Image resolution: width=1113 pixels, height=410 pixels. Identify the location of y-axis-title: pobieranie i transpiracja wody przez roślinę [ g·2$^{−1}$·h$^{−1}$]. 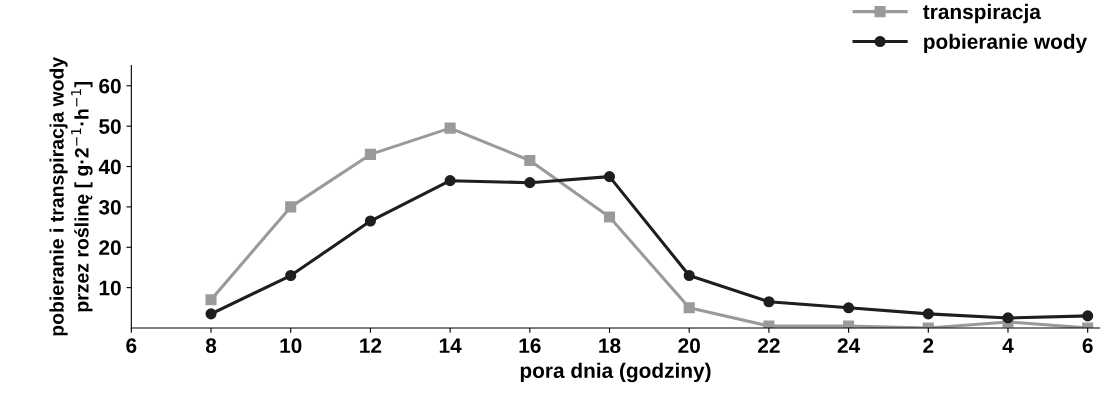
(71, 196).